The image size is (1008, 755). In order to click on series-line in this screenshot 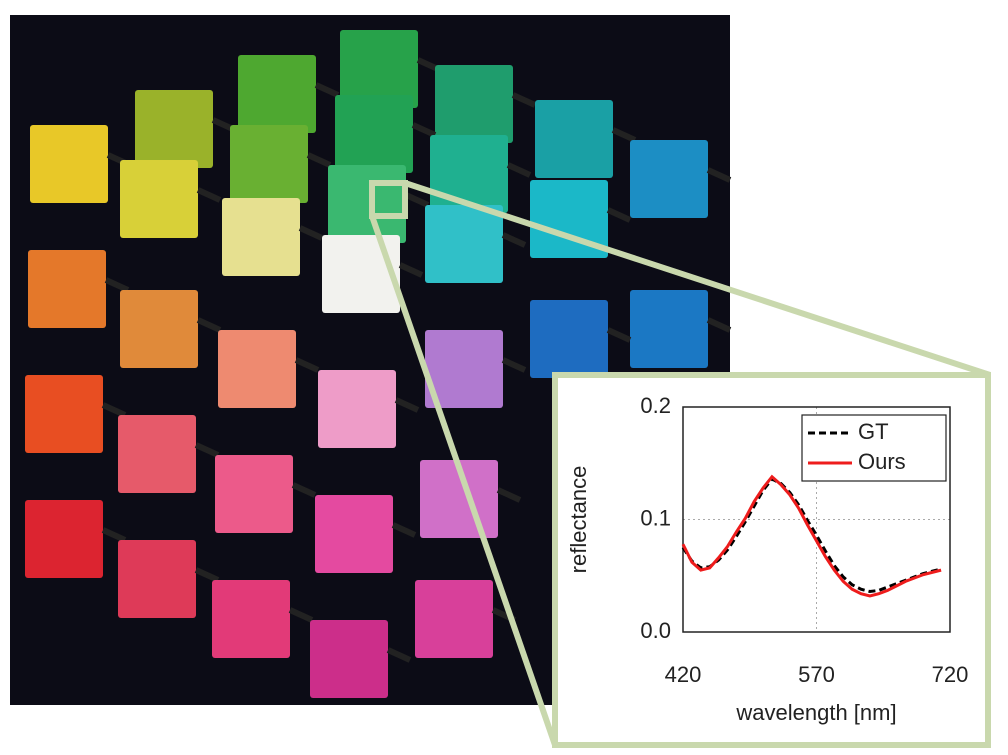, I will do `click(811, 535)`.